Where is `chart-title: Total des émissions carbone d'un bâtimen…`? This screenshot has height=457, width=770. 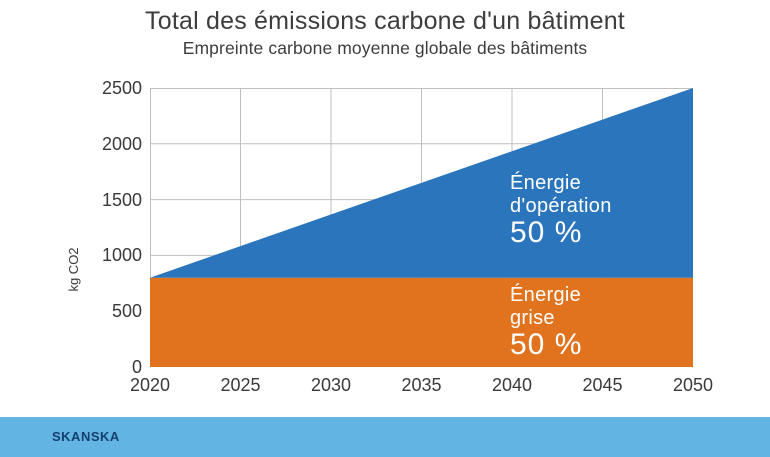
chart-title: Total des émissions carbone d'un bâtimen… is located at coordinates (385, 21).